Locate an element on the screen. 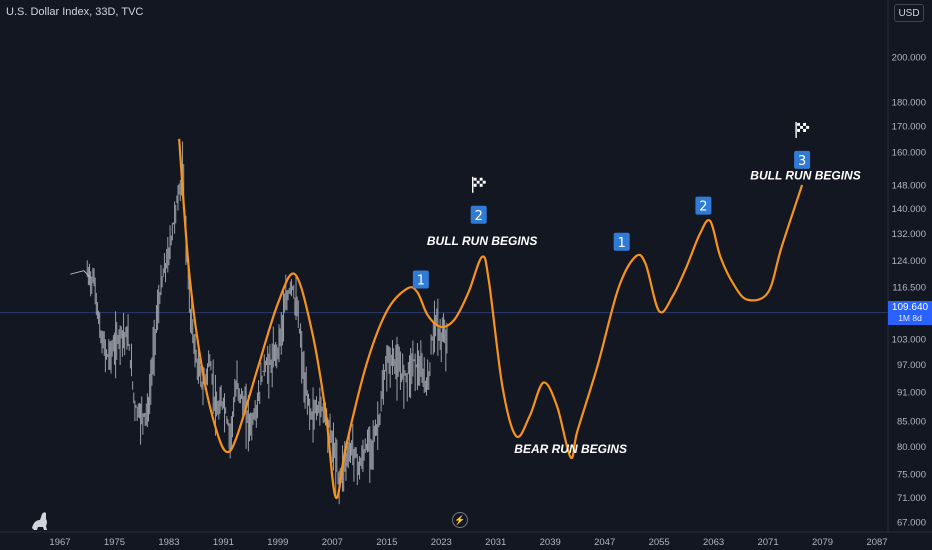  price-tick-label: 170.000 is located at coordinates (909, 127).